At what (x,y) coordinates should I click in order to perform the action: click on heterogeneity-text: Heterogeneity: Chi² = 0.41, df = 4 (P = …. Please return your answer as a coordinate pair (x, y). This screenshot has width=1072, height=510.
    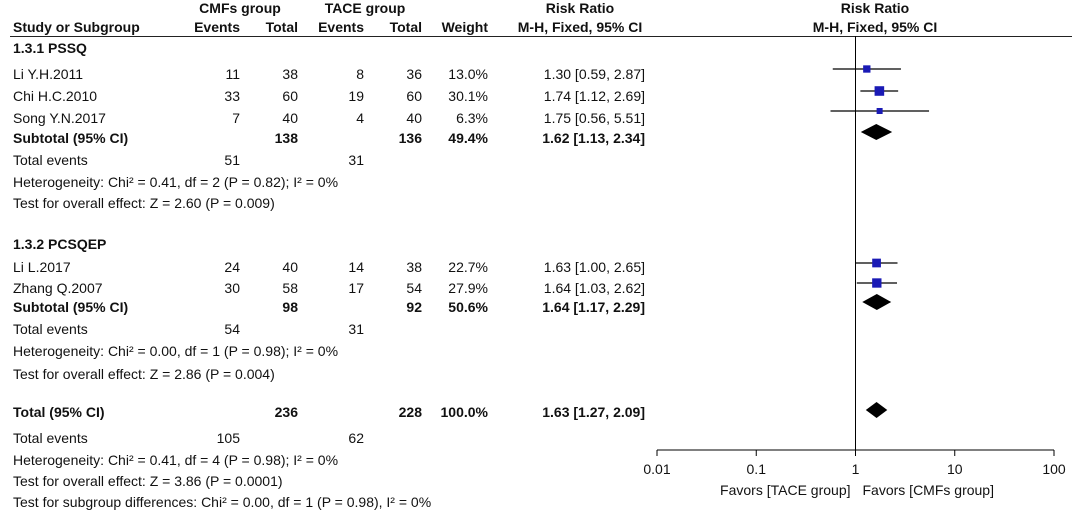
    Looking at the image, I should click on (176, 460).